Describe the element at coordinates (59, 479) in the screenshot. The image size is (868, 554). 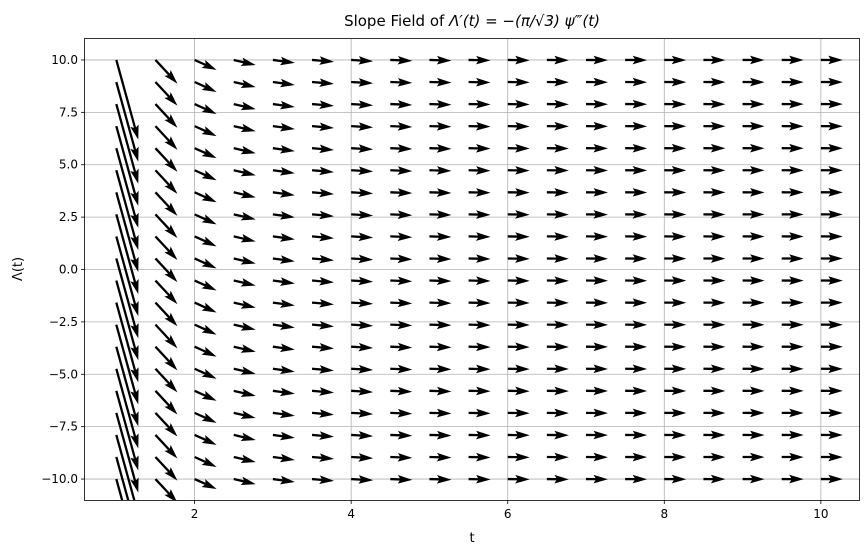
I see `y-tick-label: −10.0` at that location.